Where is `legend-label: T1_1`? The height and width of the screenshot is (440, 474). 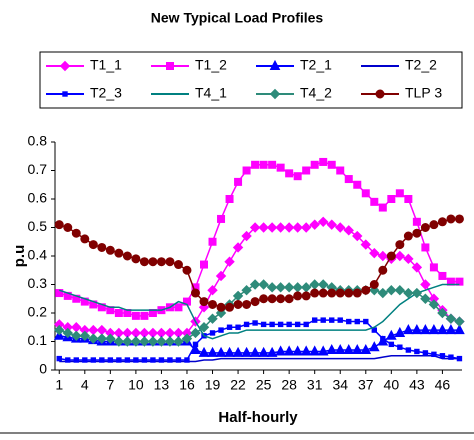
legend-label: T1_1 is located at coordinates (106, 65).